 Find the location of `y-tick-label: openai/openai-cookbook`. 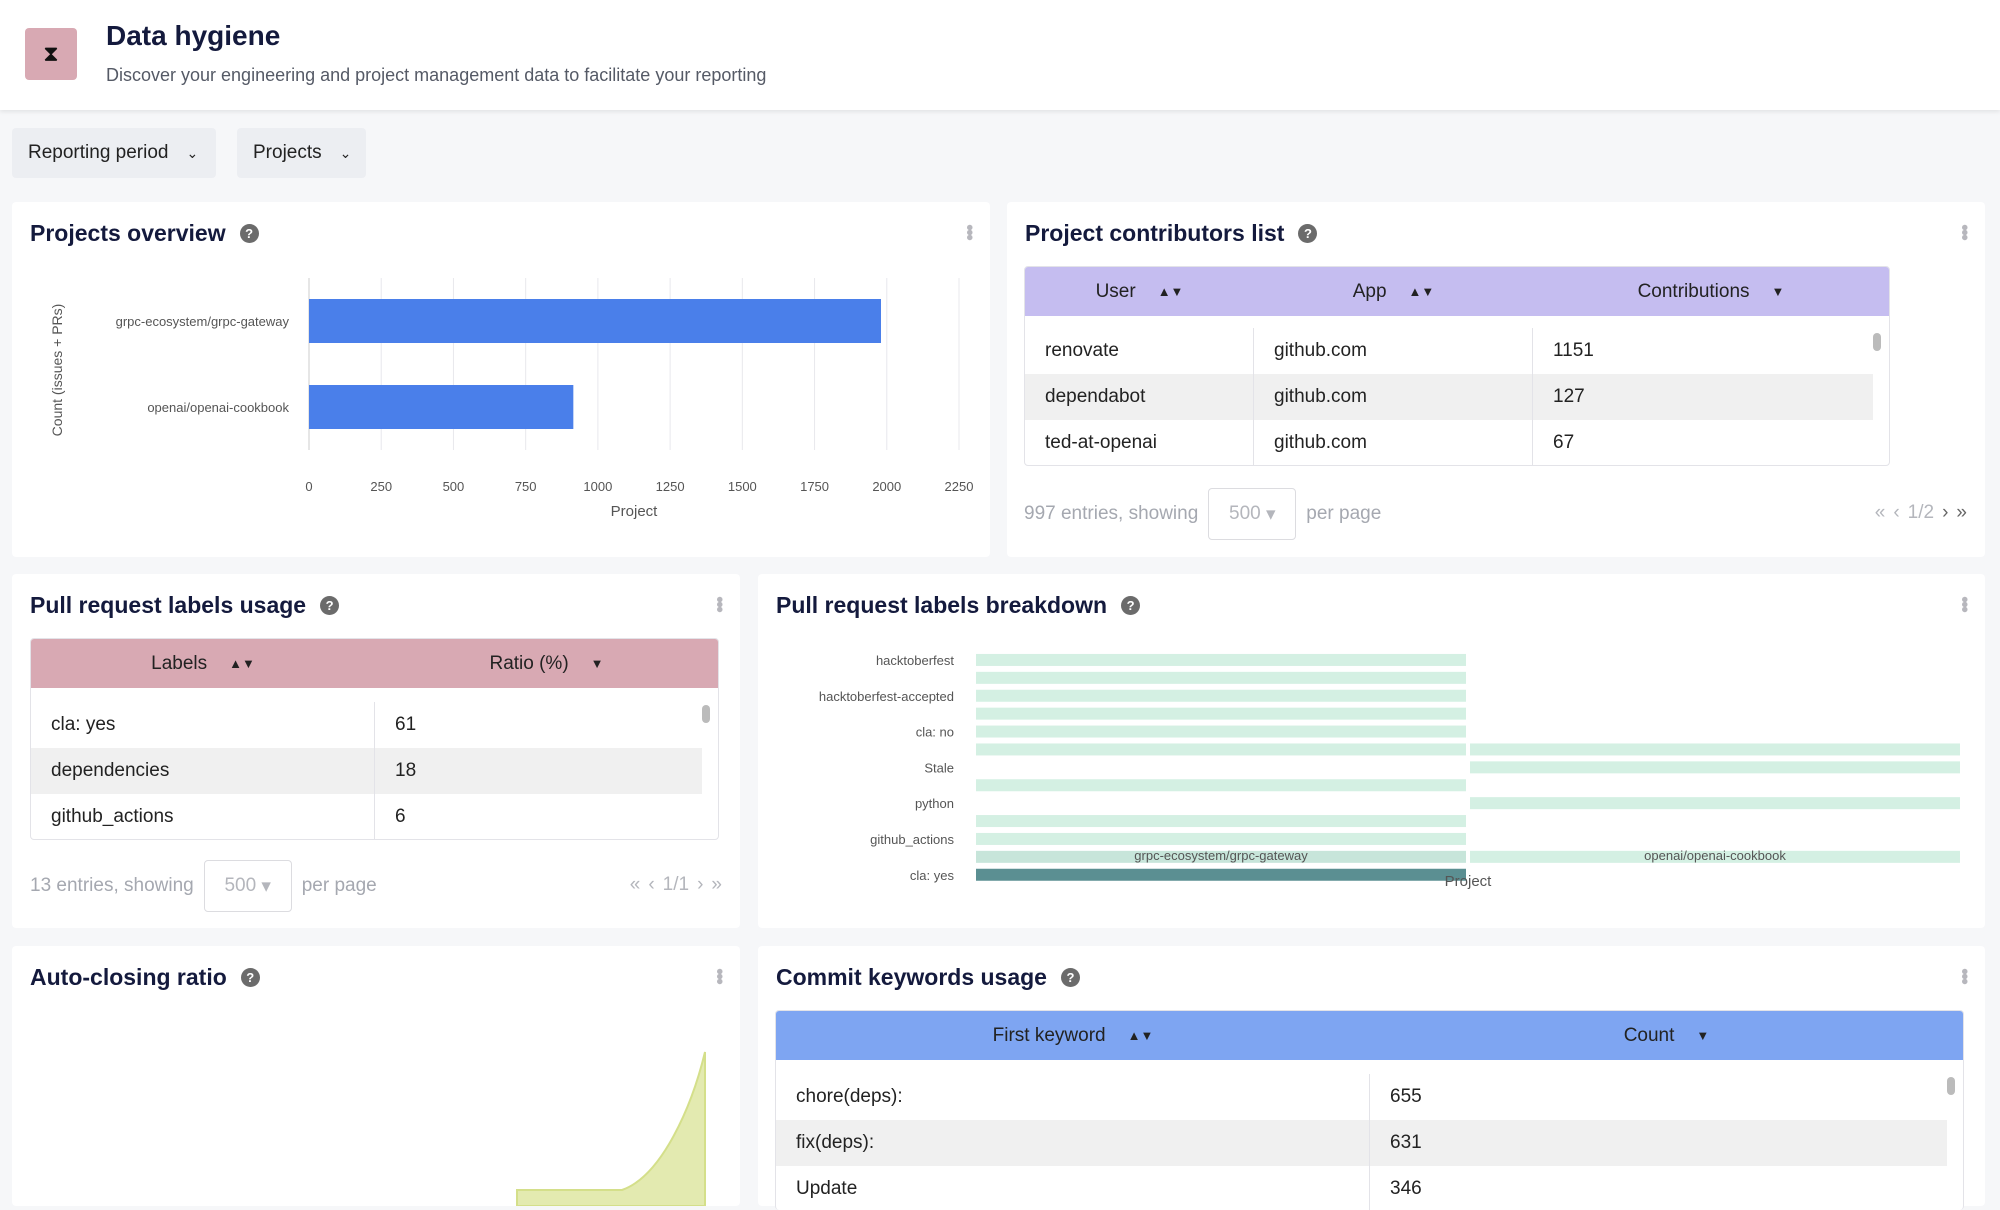

y-tick-label: openai/openai-cookbook is located at coordinates (218, 407).